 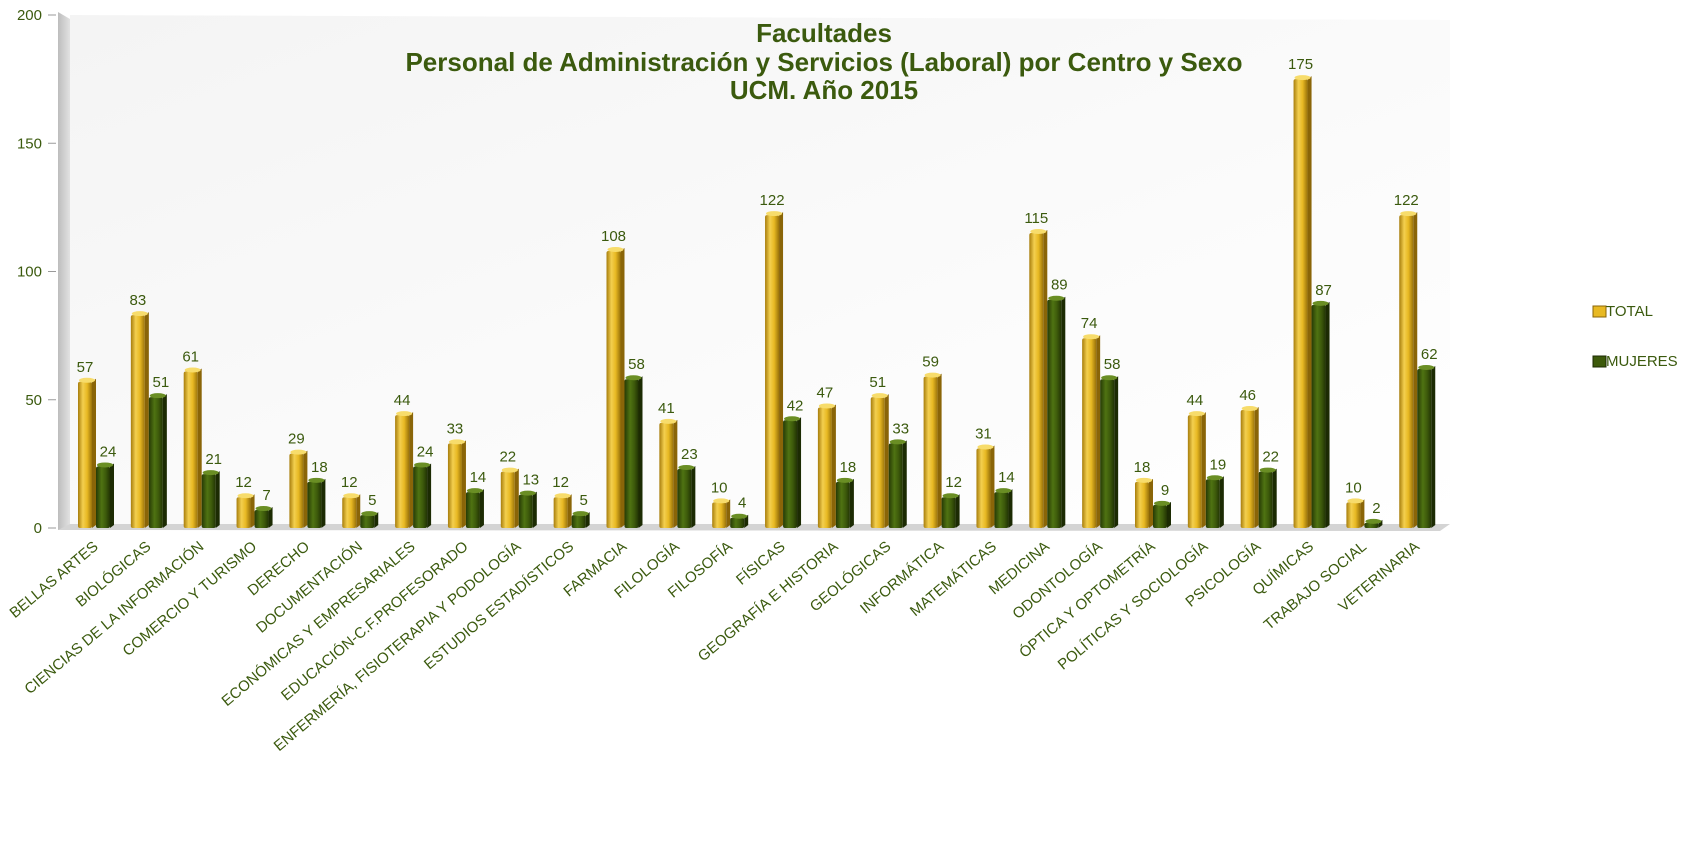 I want to click on value-label-mujeres-educacion-c-f-profesorado: 14, so click(x=478, y=477).